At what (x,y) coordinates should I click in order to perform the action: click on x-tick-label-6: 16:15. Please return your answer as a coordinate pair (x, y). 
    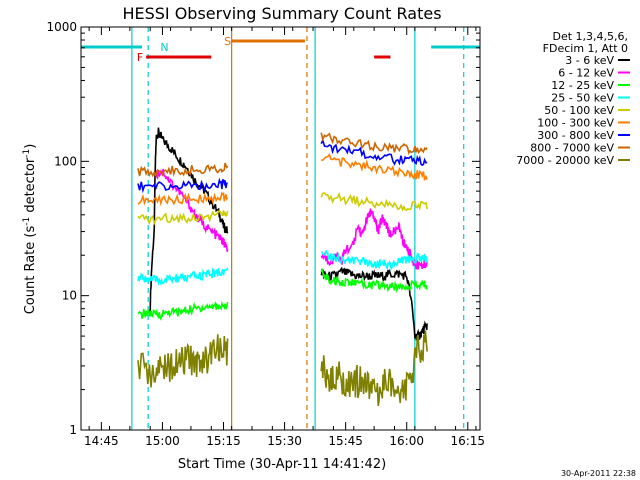
    Looking at the image, I should click on (467, 441).